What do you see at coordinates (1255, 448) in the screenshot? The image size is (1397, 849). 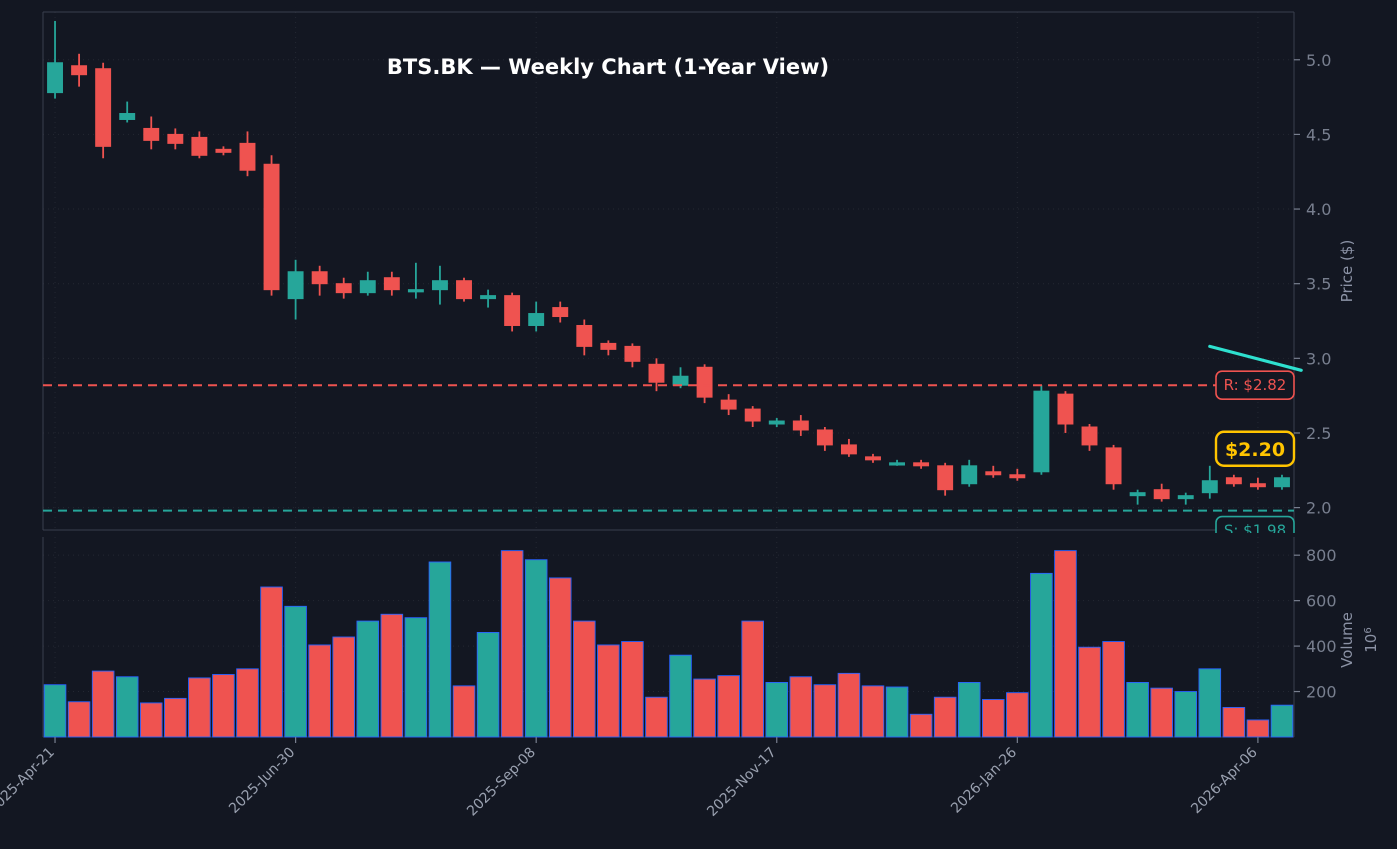 I see `last-price-badge: $2.20` at bounding box center [1255, 448].